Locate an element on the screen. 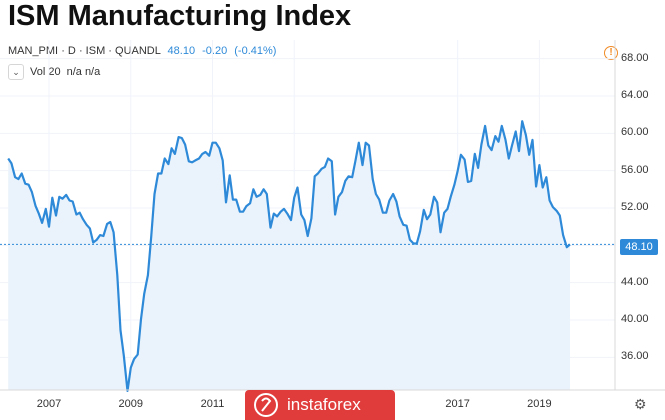 This screenshot has width=665, height=420. watermark-text: instaforex is located at coordinates (324, 404).